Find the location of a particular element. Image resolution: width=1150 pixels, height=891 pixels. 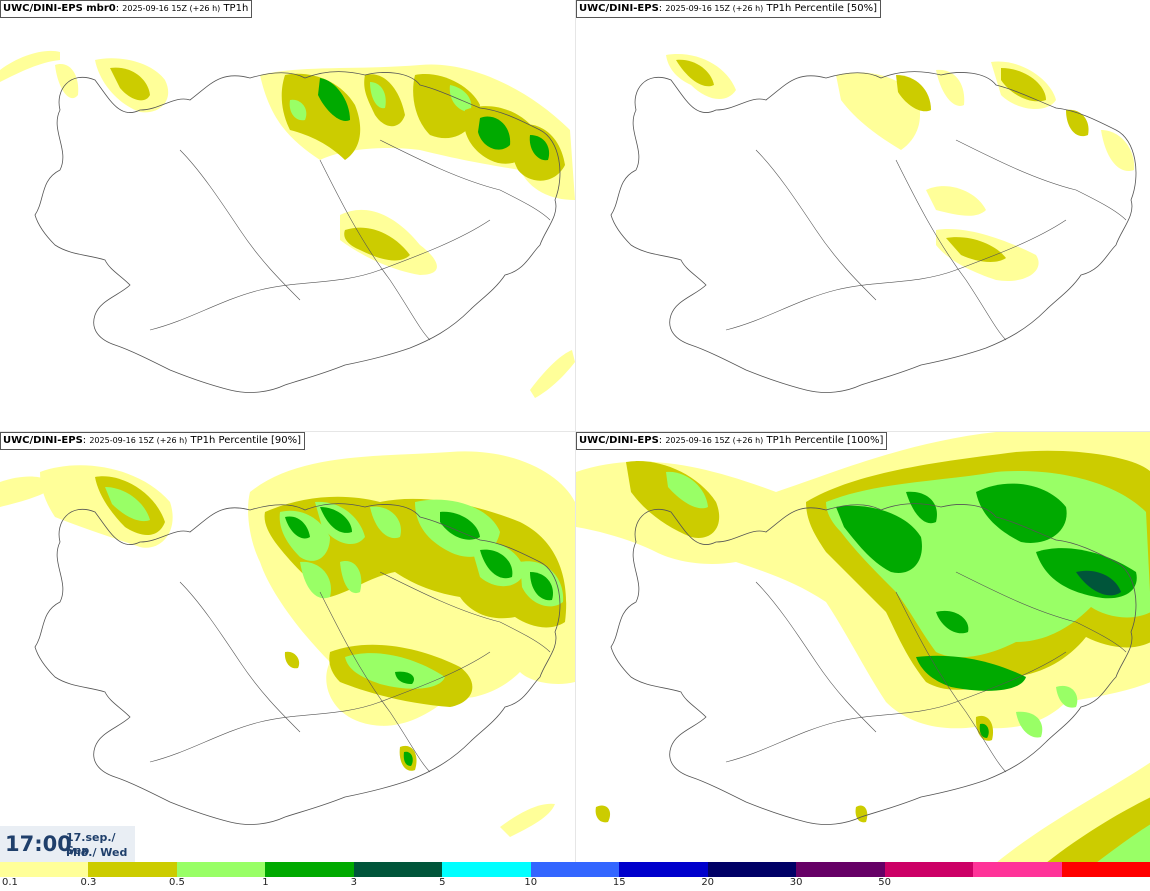

field-name: TP1h is located at coordinates (236, 8).